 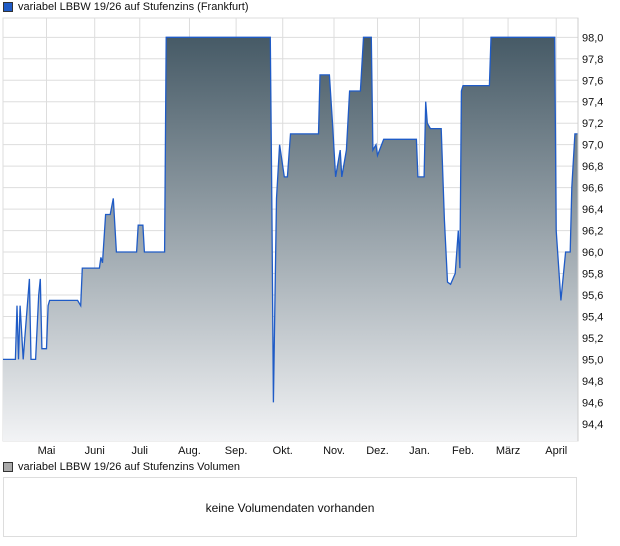 I want to click on y-tick-label: 96,8, so click(x=592, y=167).